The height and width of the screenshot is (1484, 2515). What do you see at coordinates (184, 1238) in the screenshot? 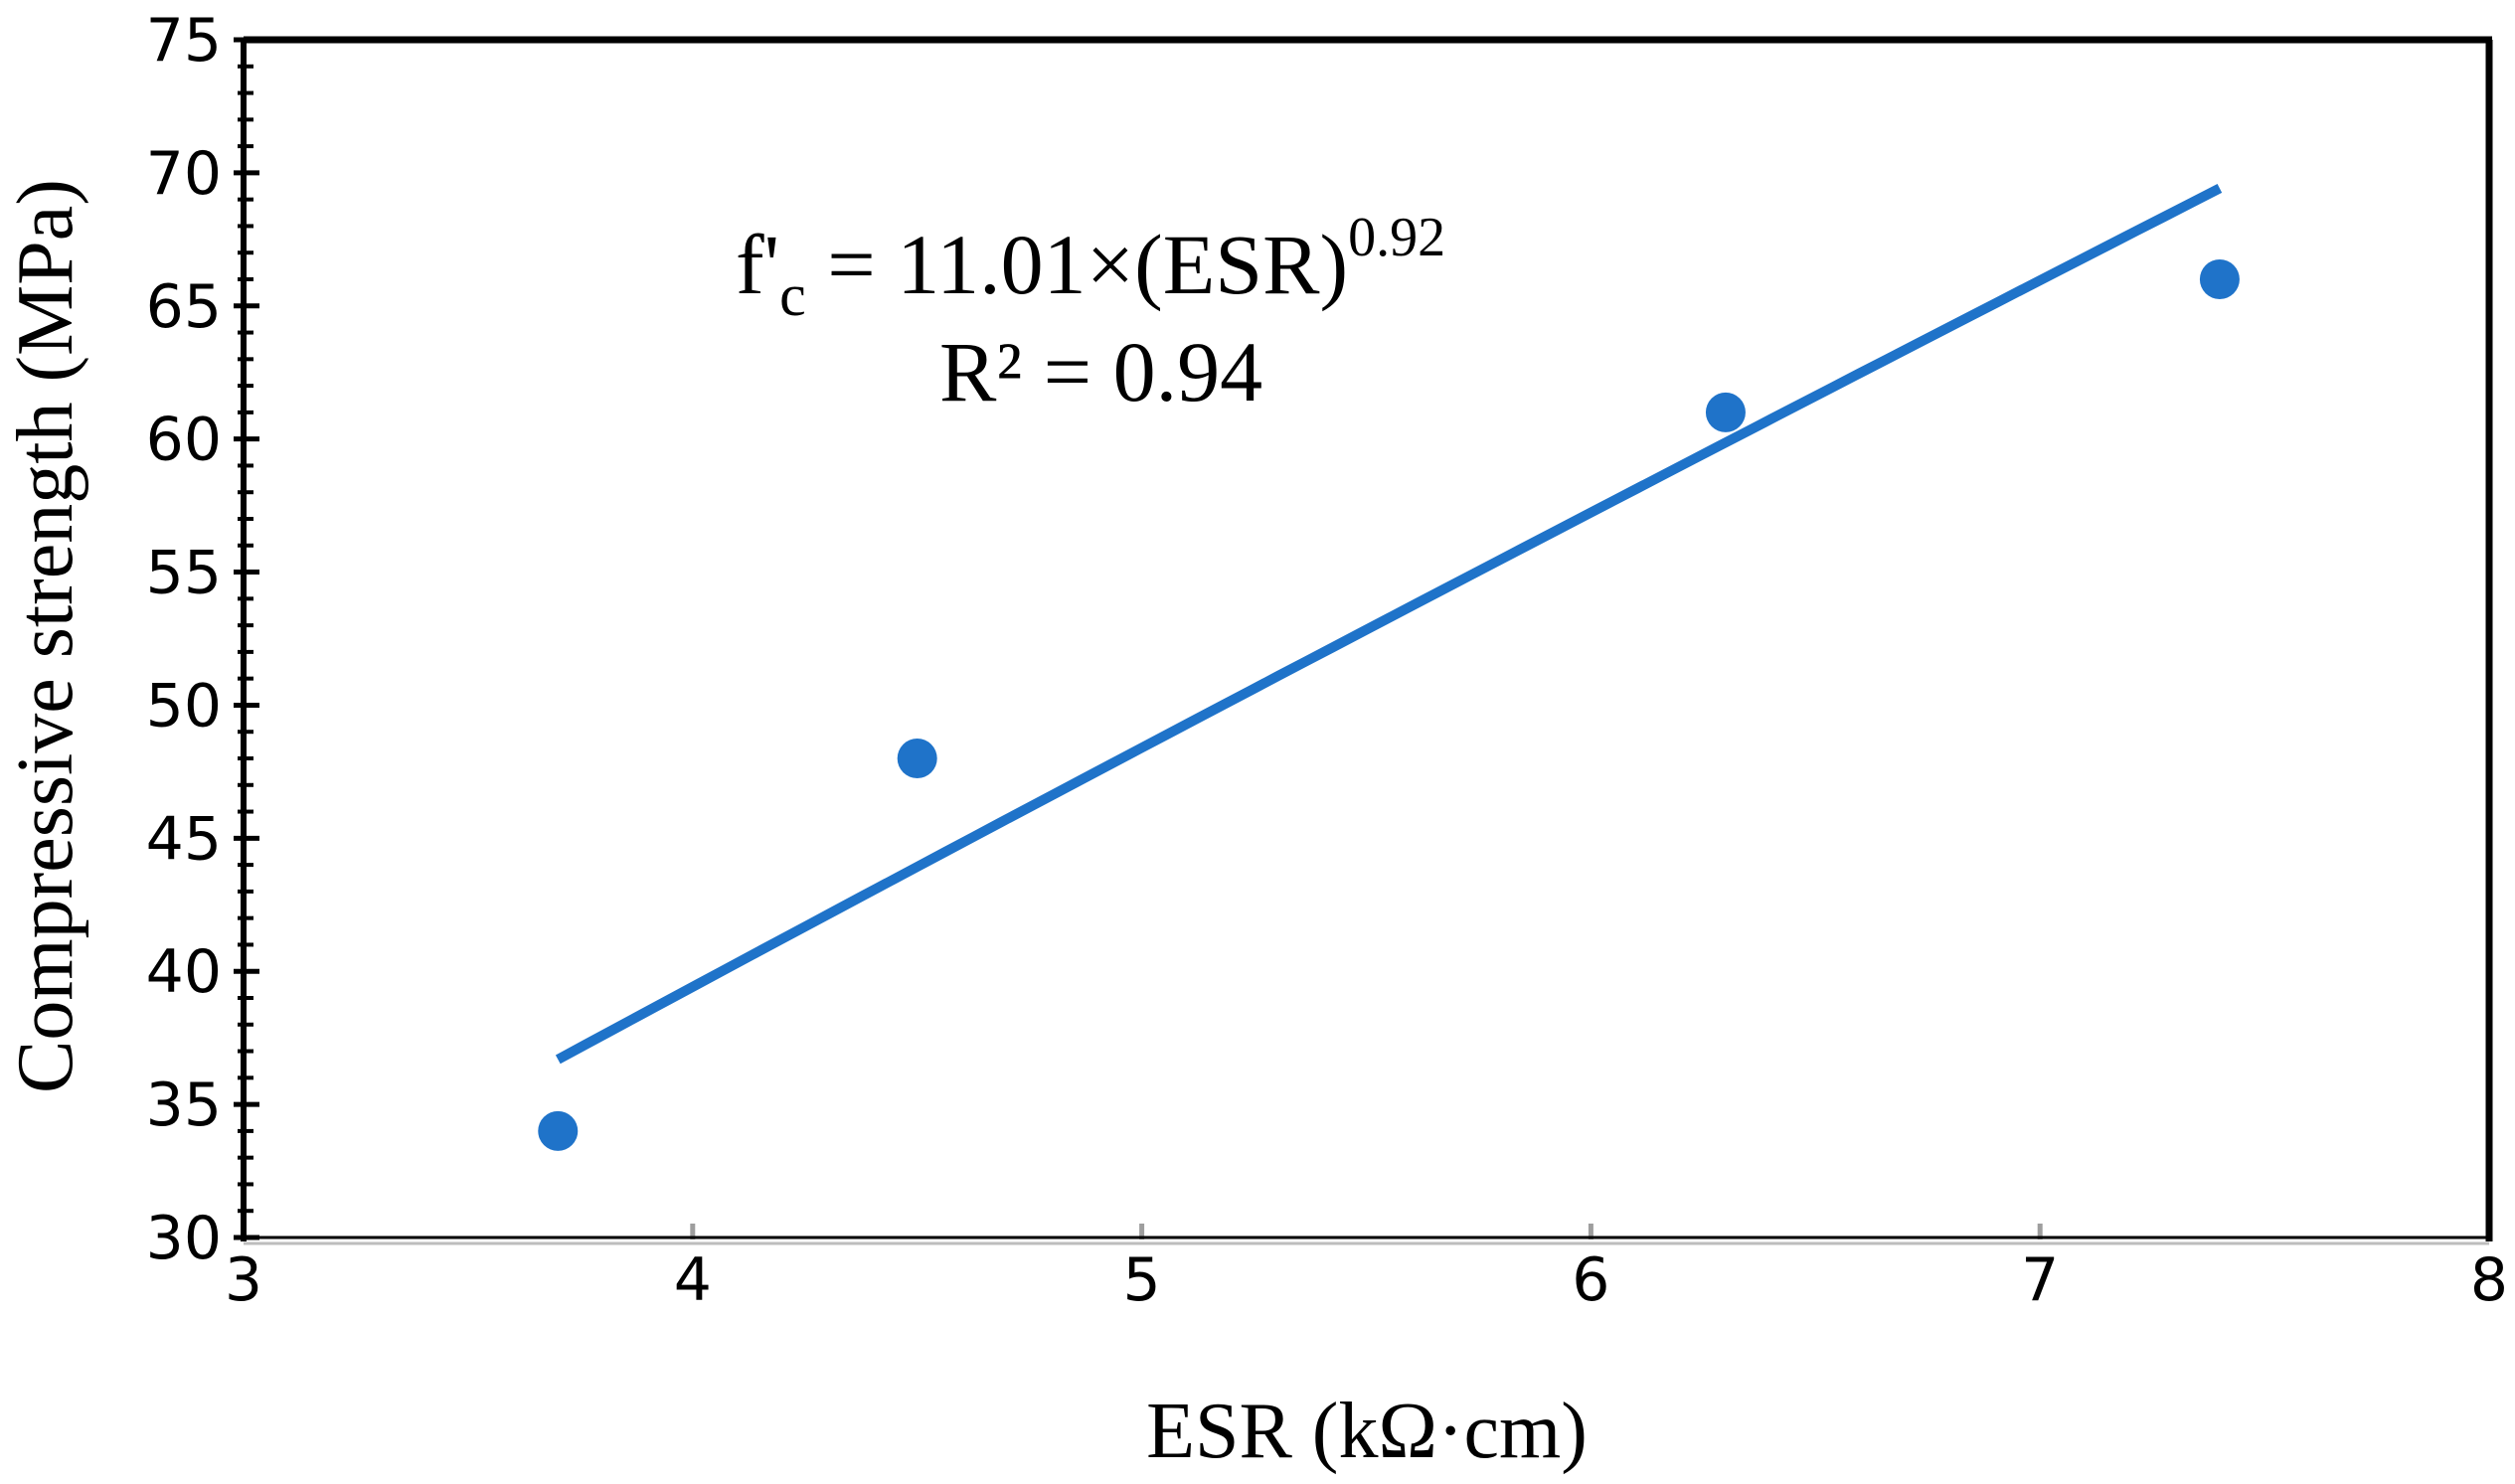
I see `y-tick-label: 30` at bounding box center [184, 1238].